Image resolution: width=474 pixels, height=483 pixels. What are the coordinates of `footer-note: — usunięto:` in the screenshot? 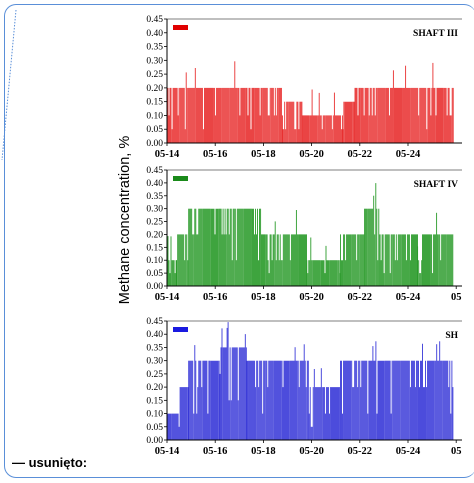 It's located at (50, 462).